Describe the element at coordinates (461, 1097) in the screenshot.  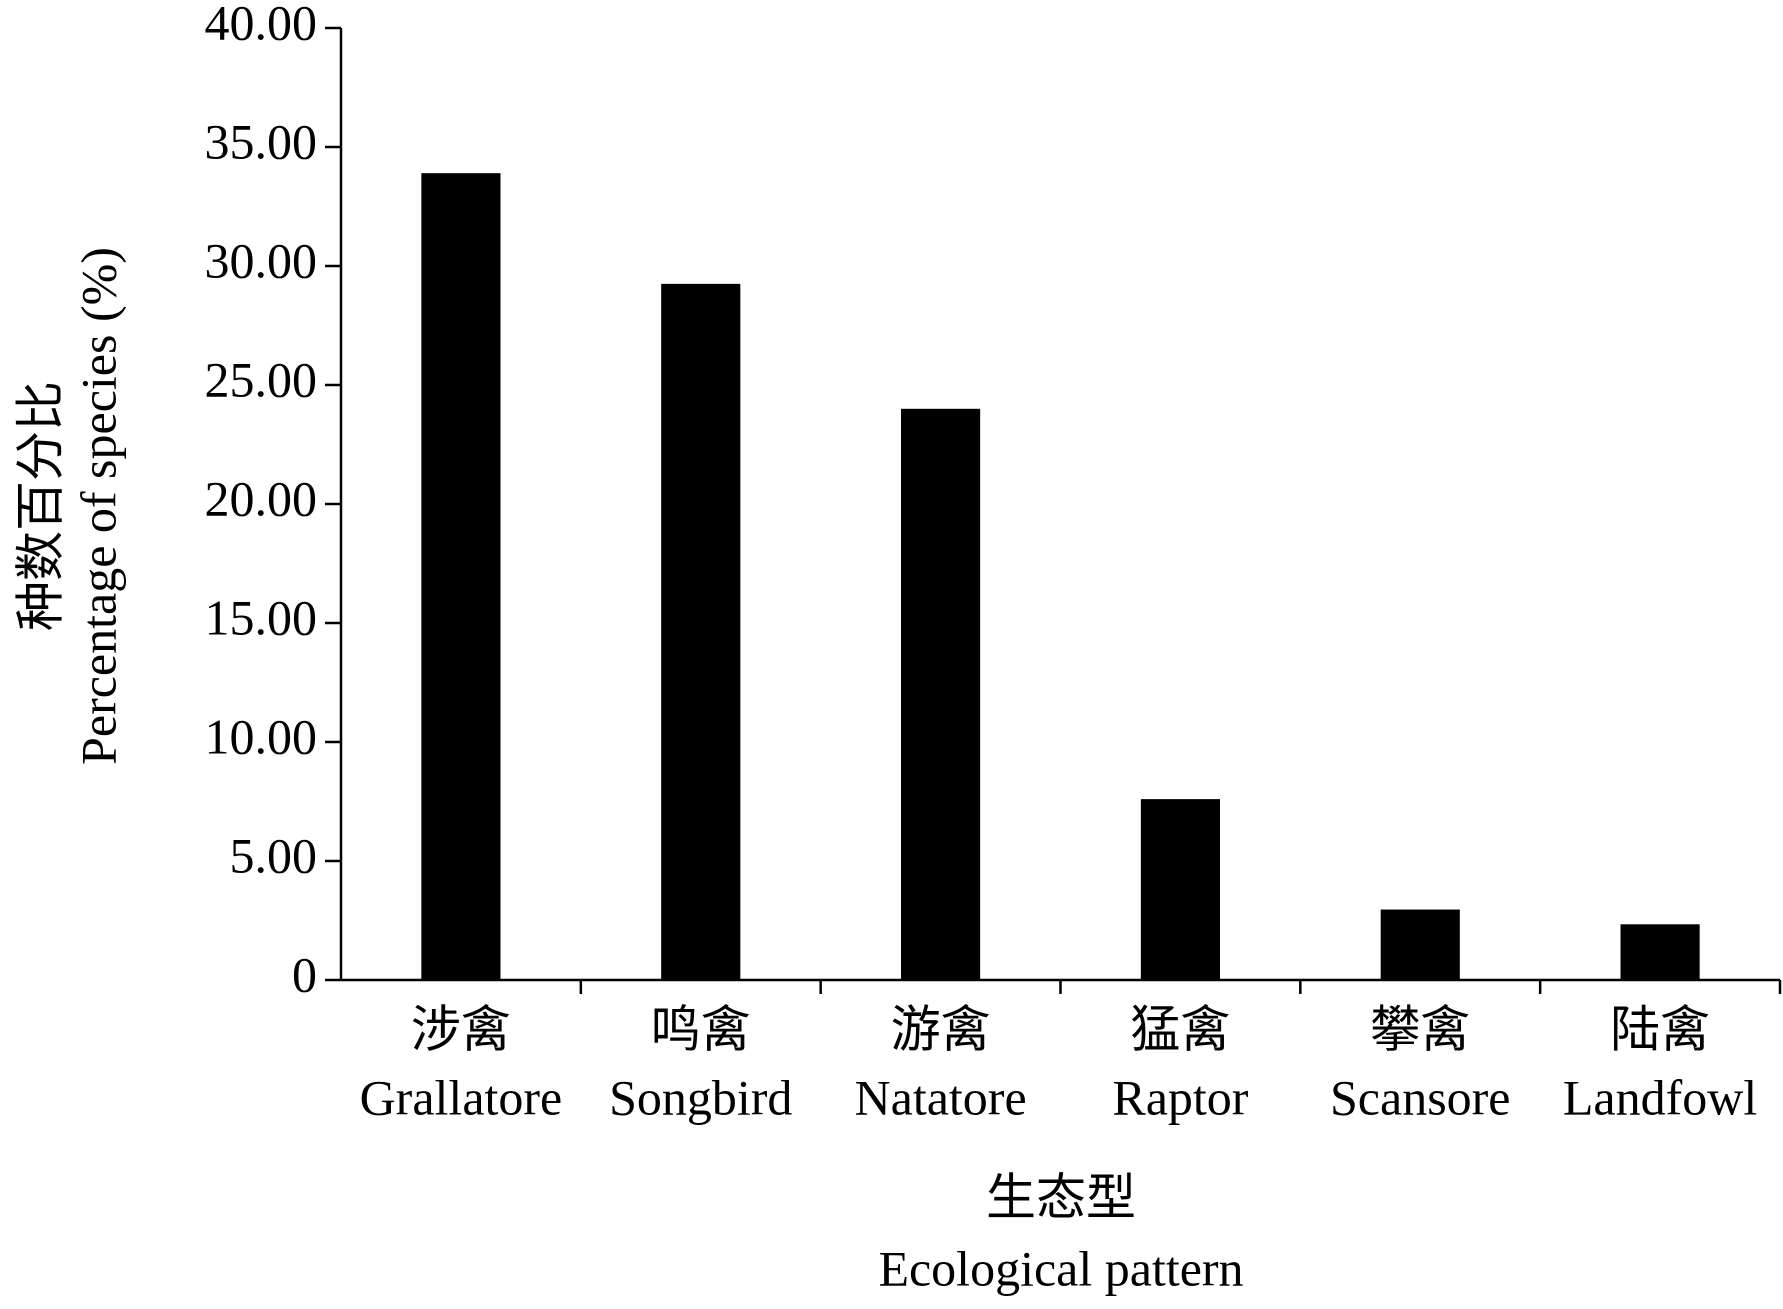
I see `x-tick-label: Grallatore` at that location.